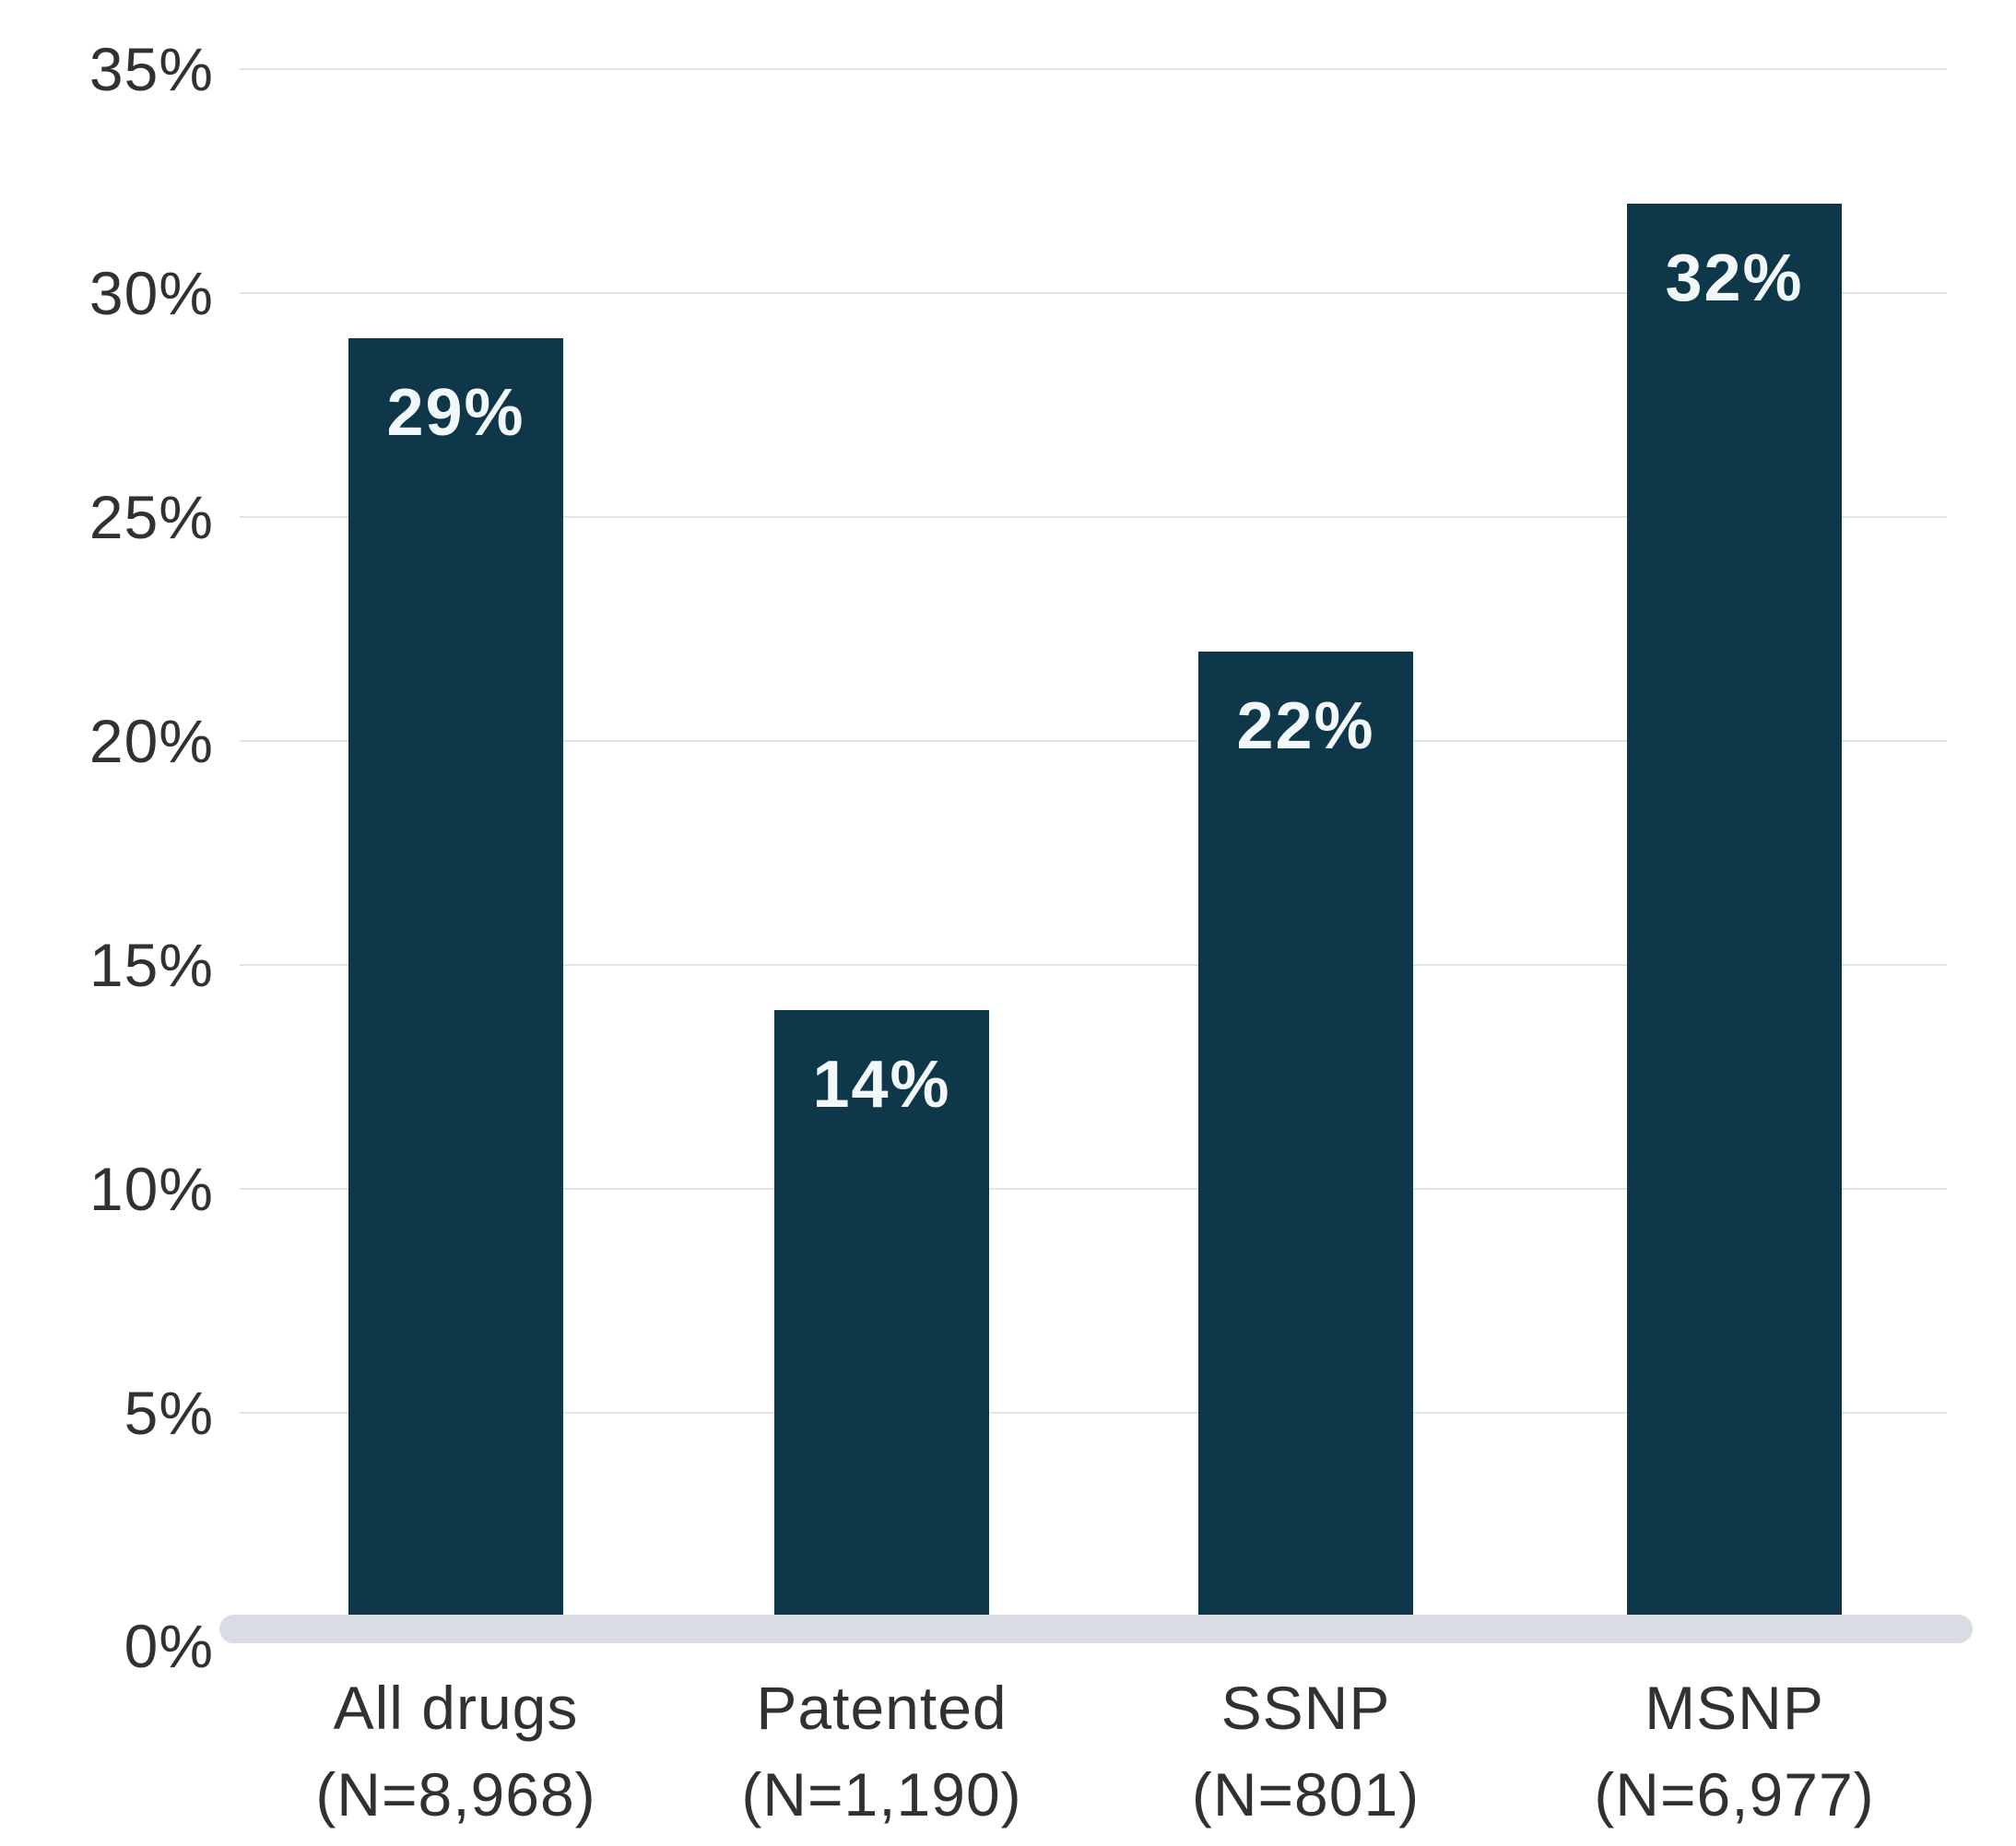 The height and width of the screenshot is (1846, 2016). What do you see at coordinates (151, 517) in the screenshot?
I see `y-tick-label: 25%` at bounding box center [151, 517].